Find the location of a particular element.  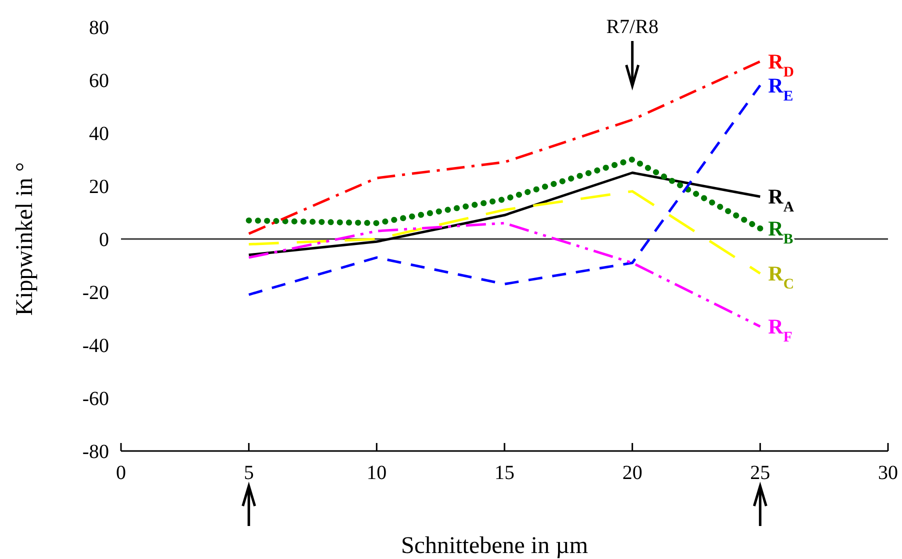

series-label: R$_{C}$ is located at coordinates (781, 276).